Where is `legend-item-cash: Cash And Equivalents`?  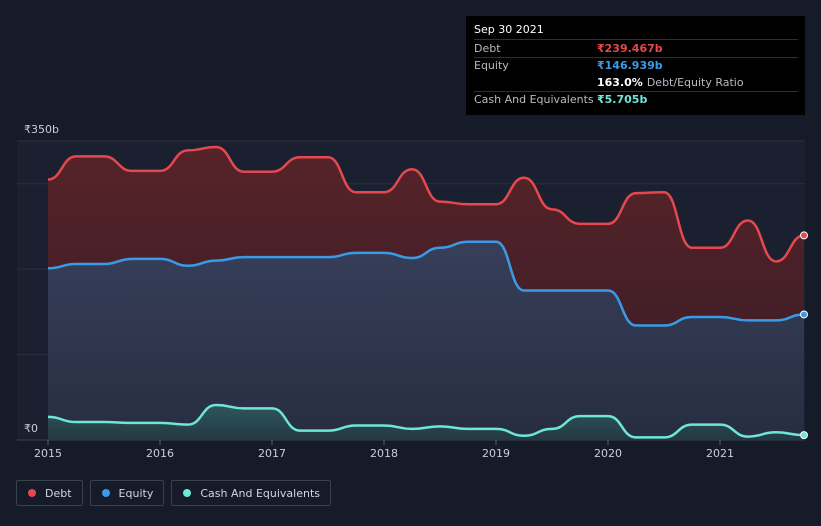 legend-item-cash: Cash And Equivalents is located at coordinates (251, 493).